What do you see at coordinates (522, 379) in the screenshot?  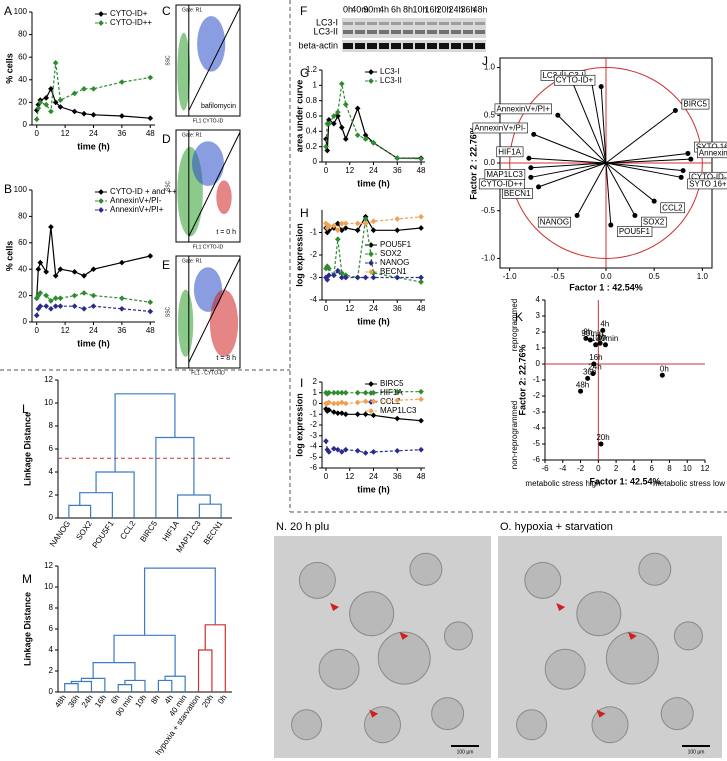 I see `y-axis-label: Factor 2: 22.76%` at bounding box center [522, 379].